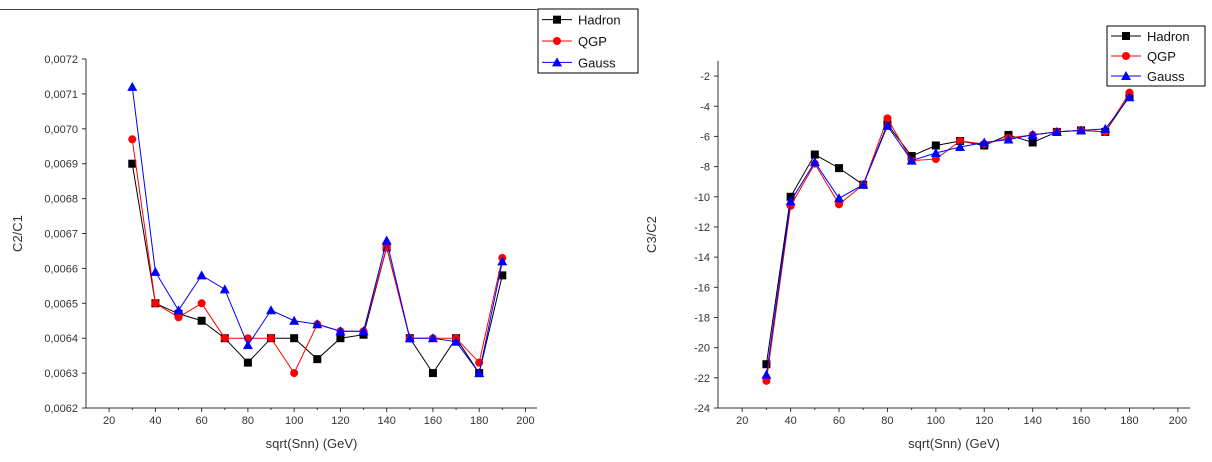 This screenshot has width=1212, height=462. I want to click on chart-1-y-tick-label: 0,0070, so click(61, 130).